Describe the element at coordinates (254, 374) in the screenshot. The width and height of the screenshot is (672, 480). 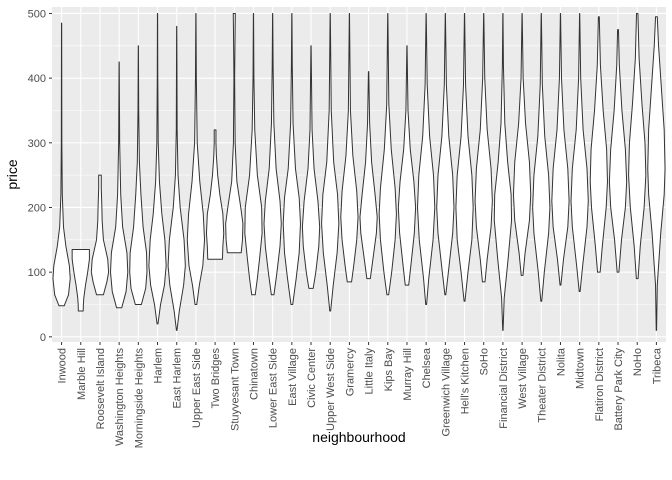
I see `x-tick-label: Chinatown` at that location.